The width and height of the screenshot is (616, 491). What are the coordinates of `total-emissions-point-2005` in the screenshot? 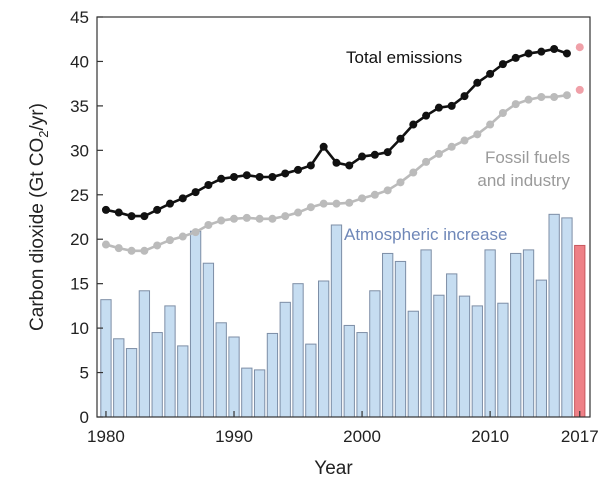 It's located at (426, 115).